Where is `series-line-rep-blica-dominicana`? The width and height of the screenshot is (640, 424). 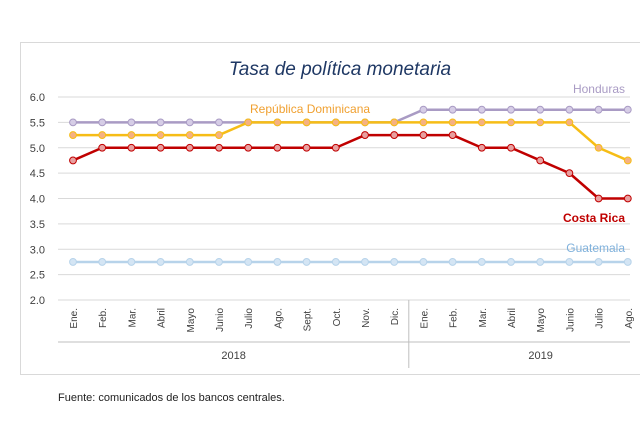 series-line-rep-blica-dominicana is located at coordinates (351, 141).